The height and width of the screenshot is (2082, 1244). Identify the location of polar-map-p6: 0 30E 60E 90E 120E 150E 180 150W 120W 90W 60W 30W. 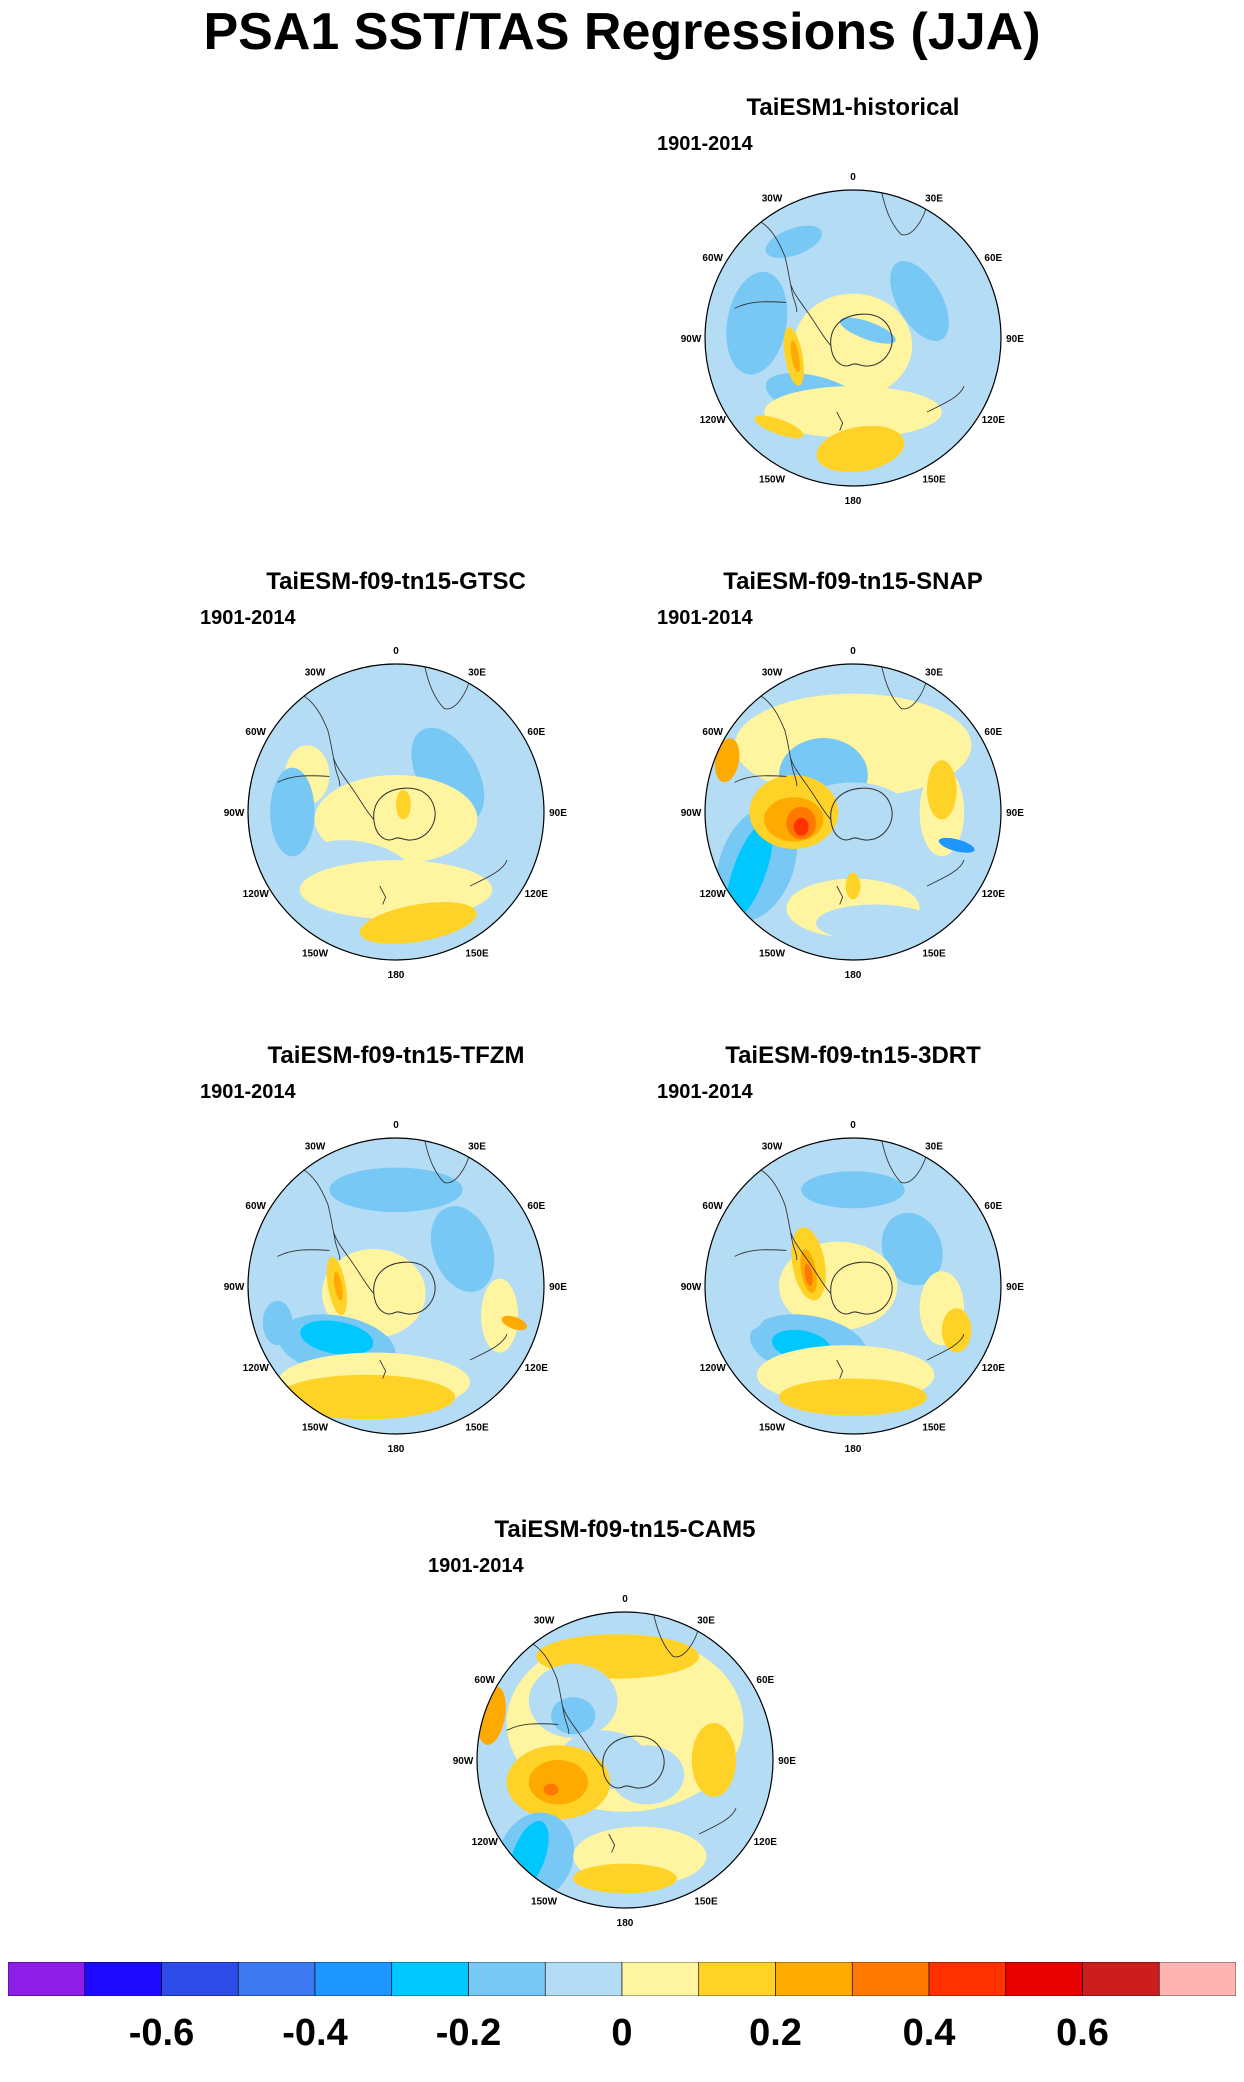
(625, 1761).